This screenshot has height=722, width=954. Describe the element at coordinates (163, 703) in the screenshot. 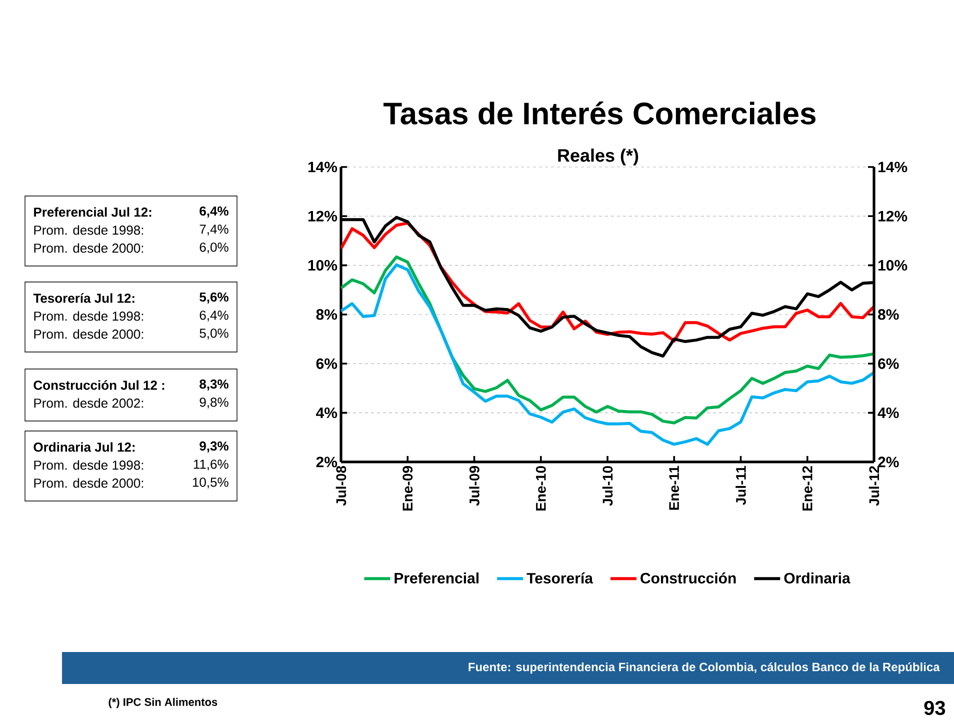

I see `text: (*) IPC Sin Alimentos` at that location.